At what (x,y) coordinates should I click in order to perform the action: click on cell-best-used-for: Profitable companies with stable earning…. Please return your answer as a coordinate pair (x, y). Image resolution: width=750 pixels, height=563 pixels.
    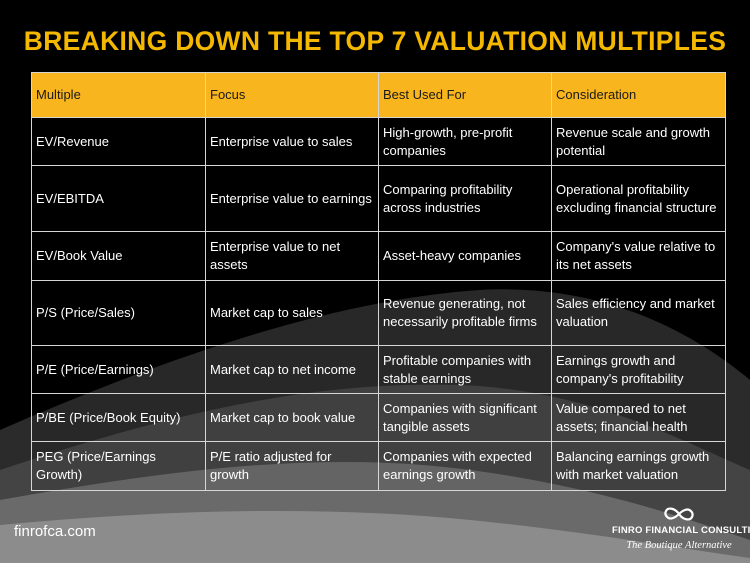
    Looking at the image, I should click on (465, 369).